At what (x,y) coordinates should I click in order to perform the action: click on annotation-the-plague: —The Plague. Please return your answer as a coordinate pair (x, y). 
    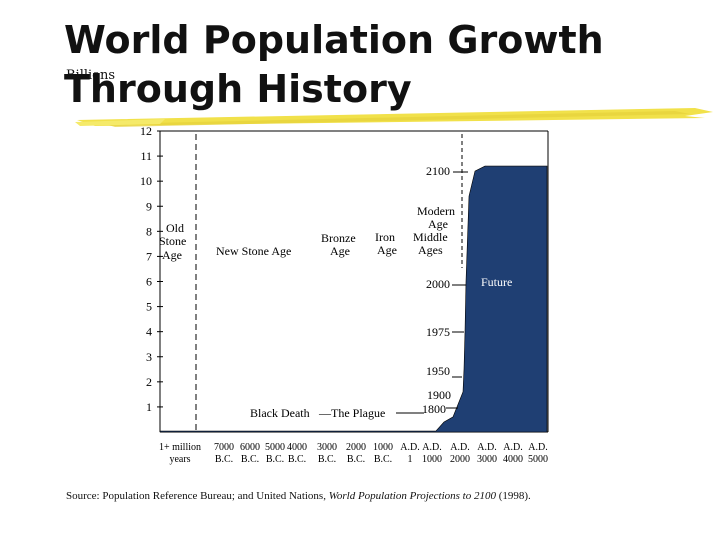
    Looking at the image, I should click on (351, 413).